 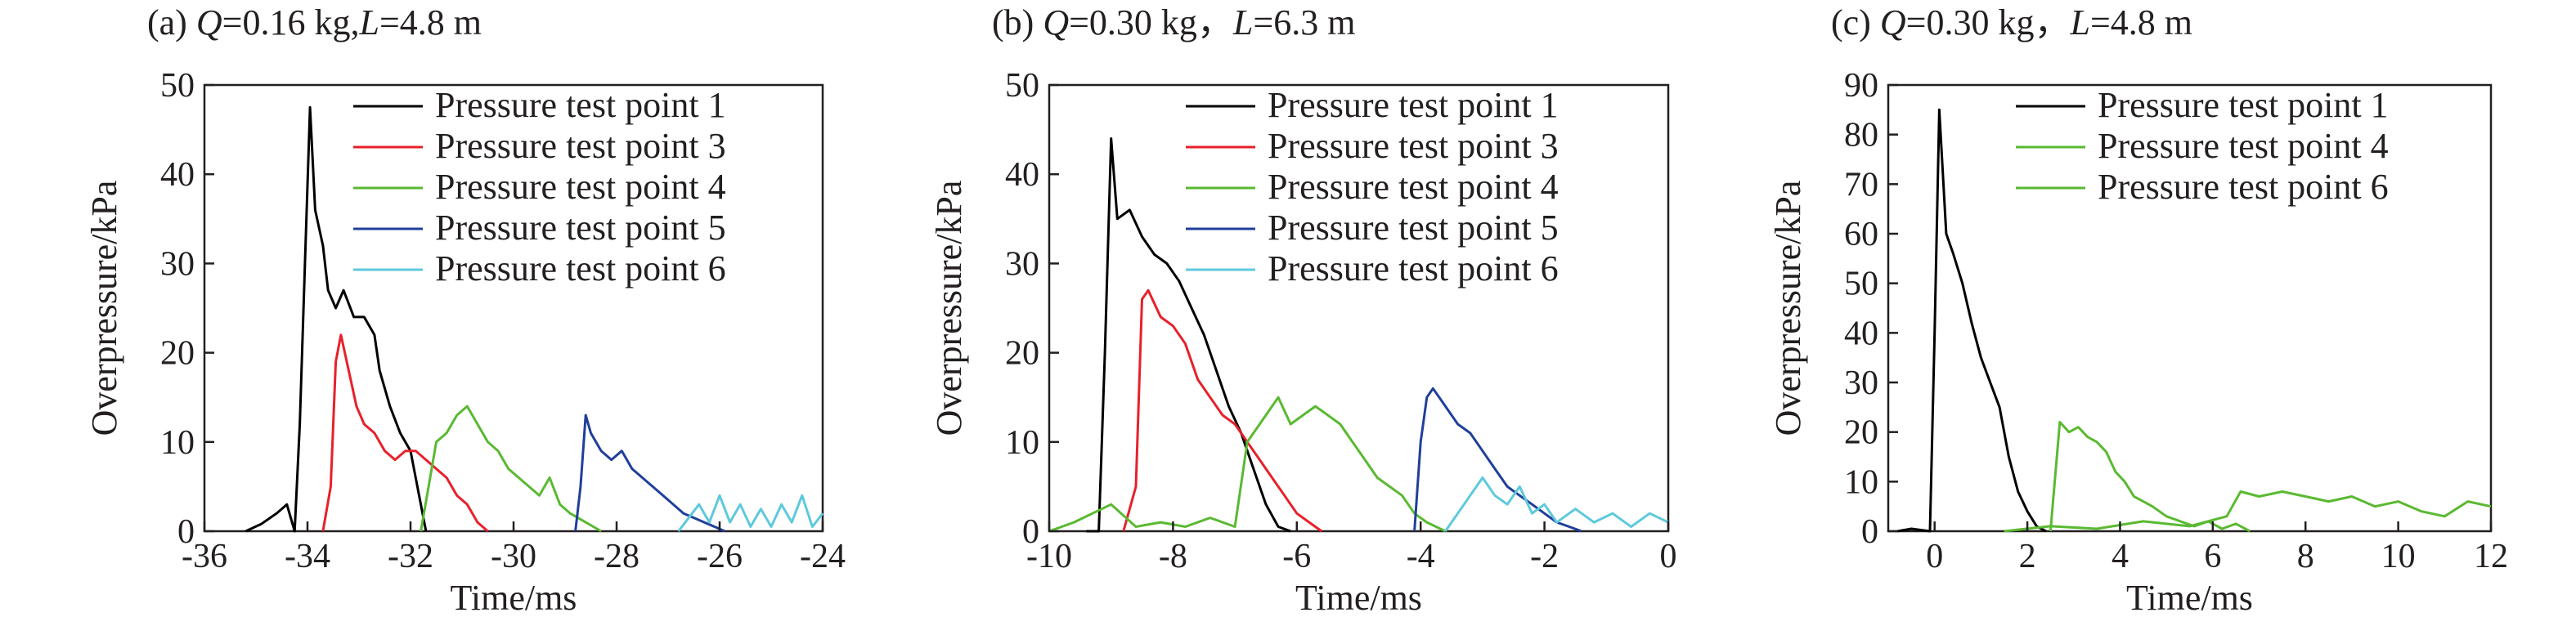 I want to click on x-tick-label: -8, so click(x=1173, y=556).